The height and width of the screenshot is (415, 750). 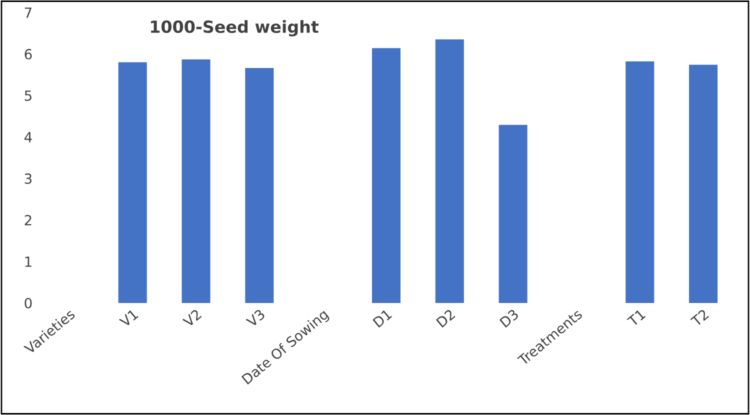 What do you see at coordinates (192, 318) in the screenshot?
I see `x-tick-label: V2` at bounding box center [192, 318].